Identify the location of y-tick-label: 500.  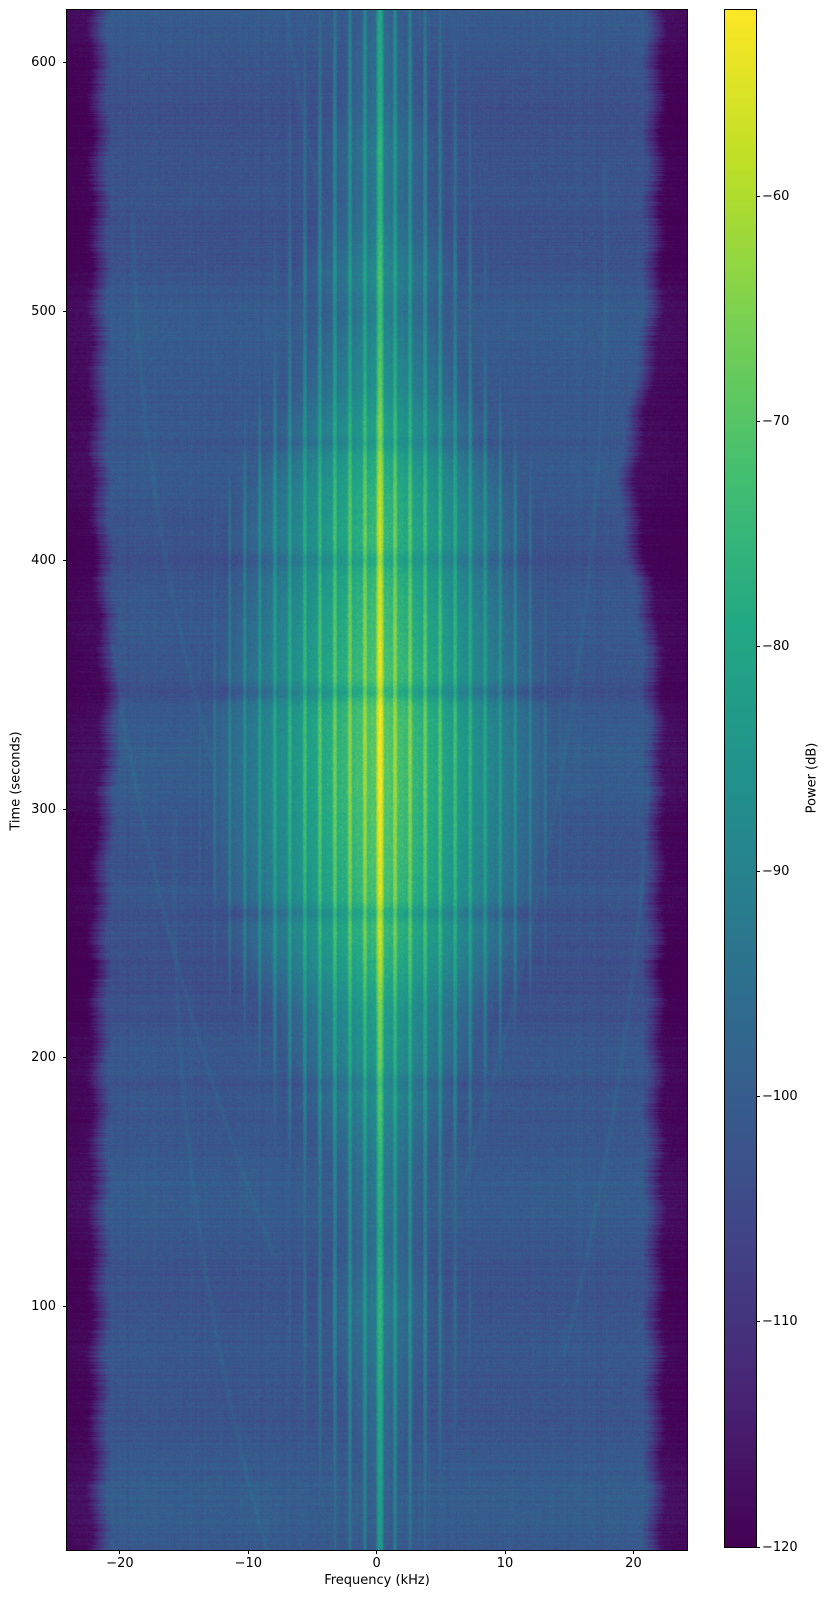
(43, 312).